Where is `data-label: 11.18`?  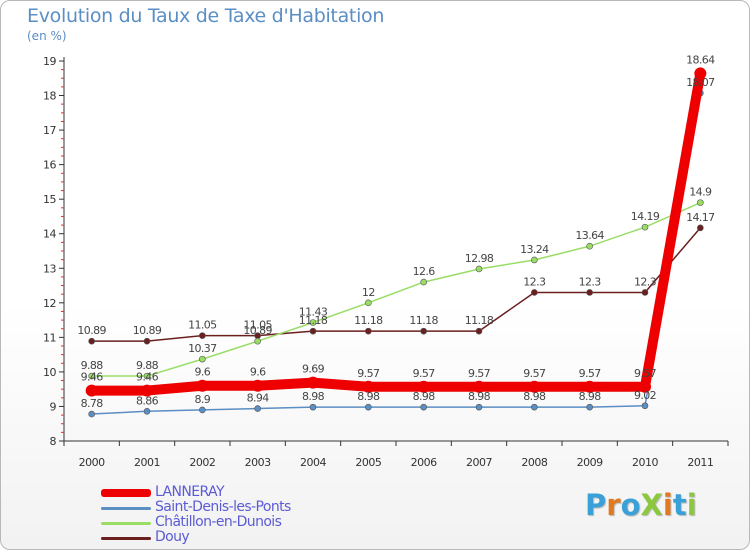
data-label: 11.18 is located at coordinates (423, 320).